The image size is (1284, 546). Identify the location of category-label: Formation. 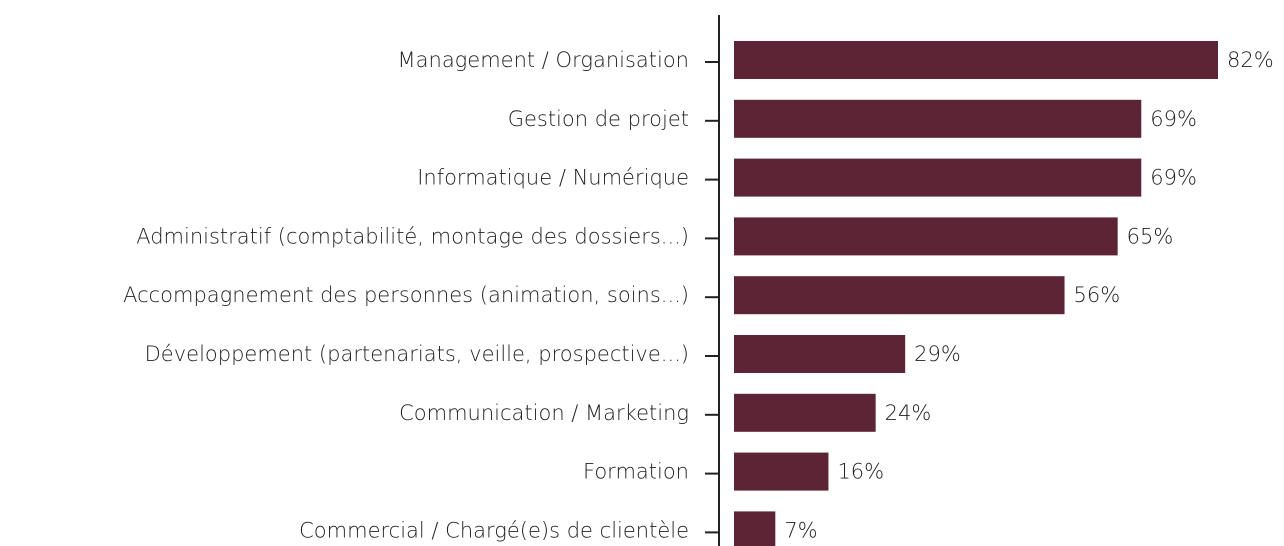
(636, 472).